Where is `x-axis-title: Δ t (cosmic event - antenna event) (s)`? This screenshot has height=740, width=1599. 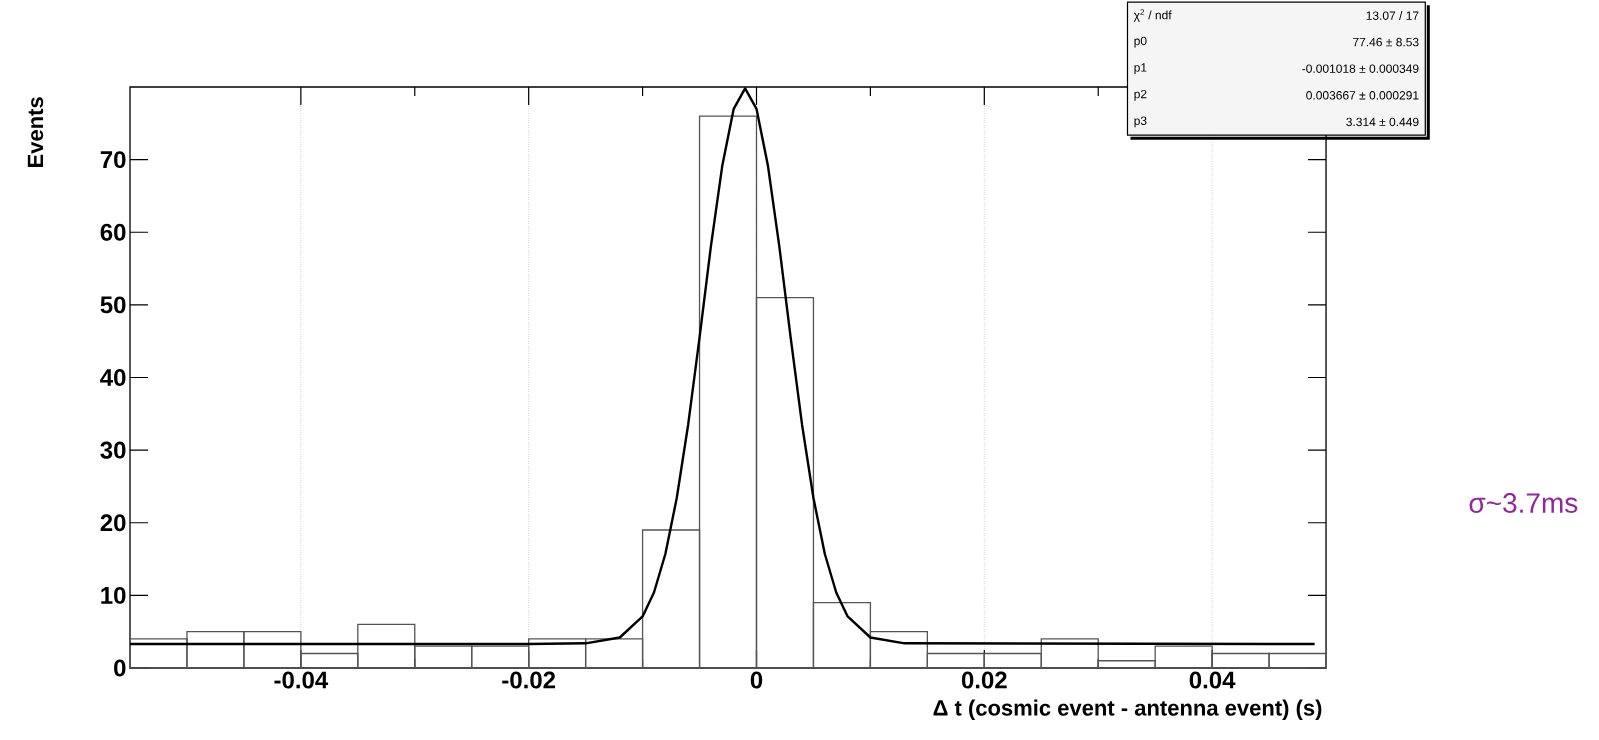 x-axis-title: Δ t (cosmic event - antenna event) (s) is located at coordinates (1127, 710).